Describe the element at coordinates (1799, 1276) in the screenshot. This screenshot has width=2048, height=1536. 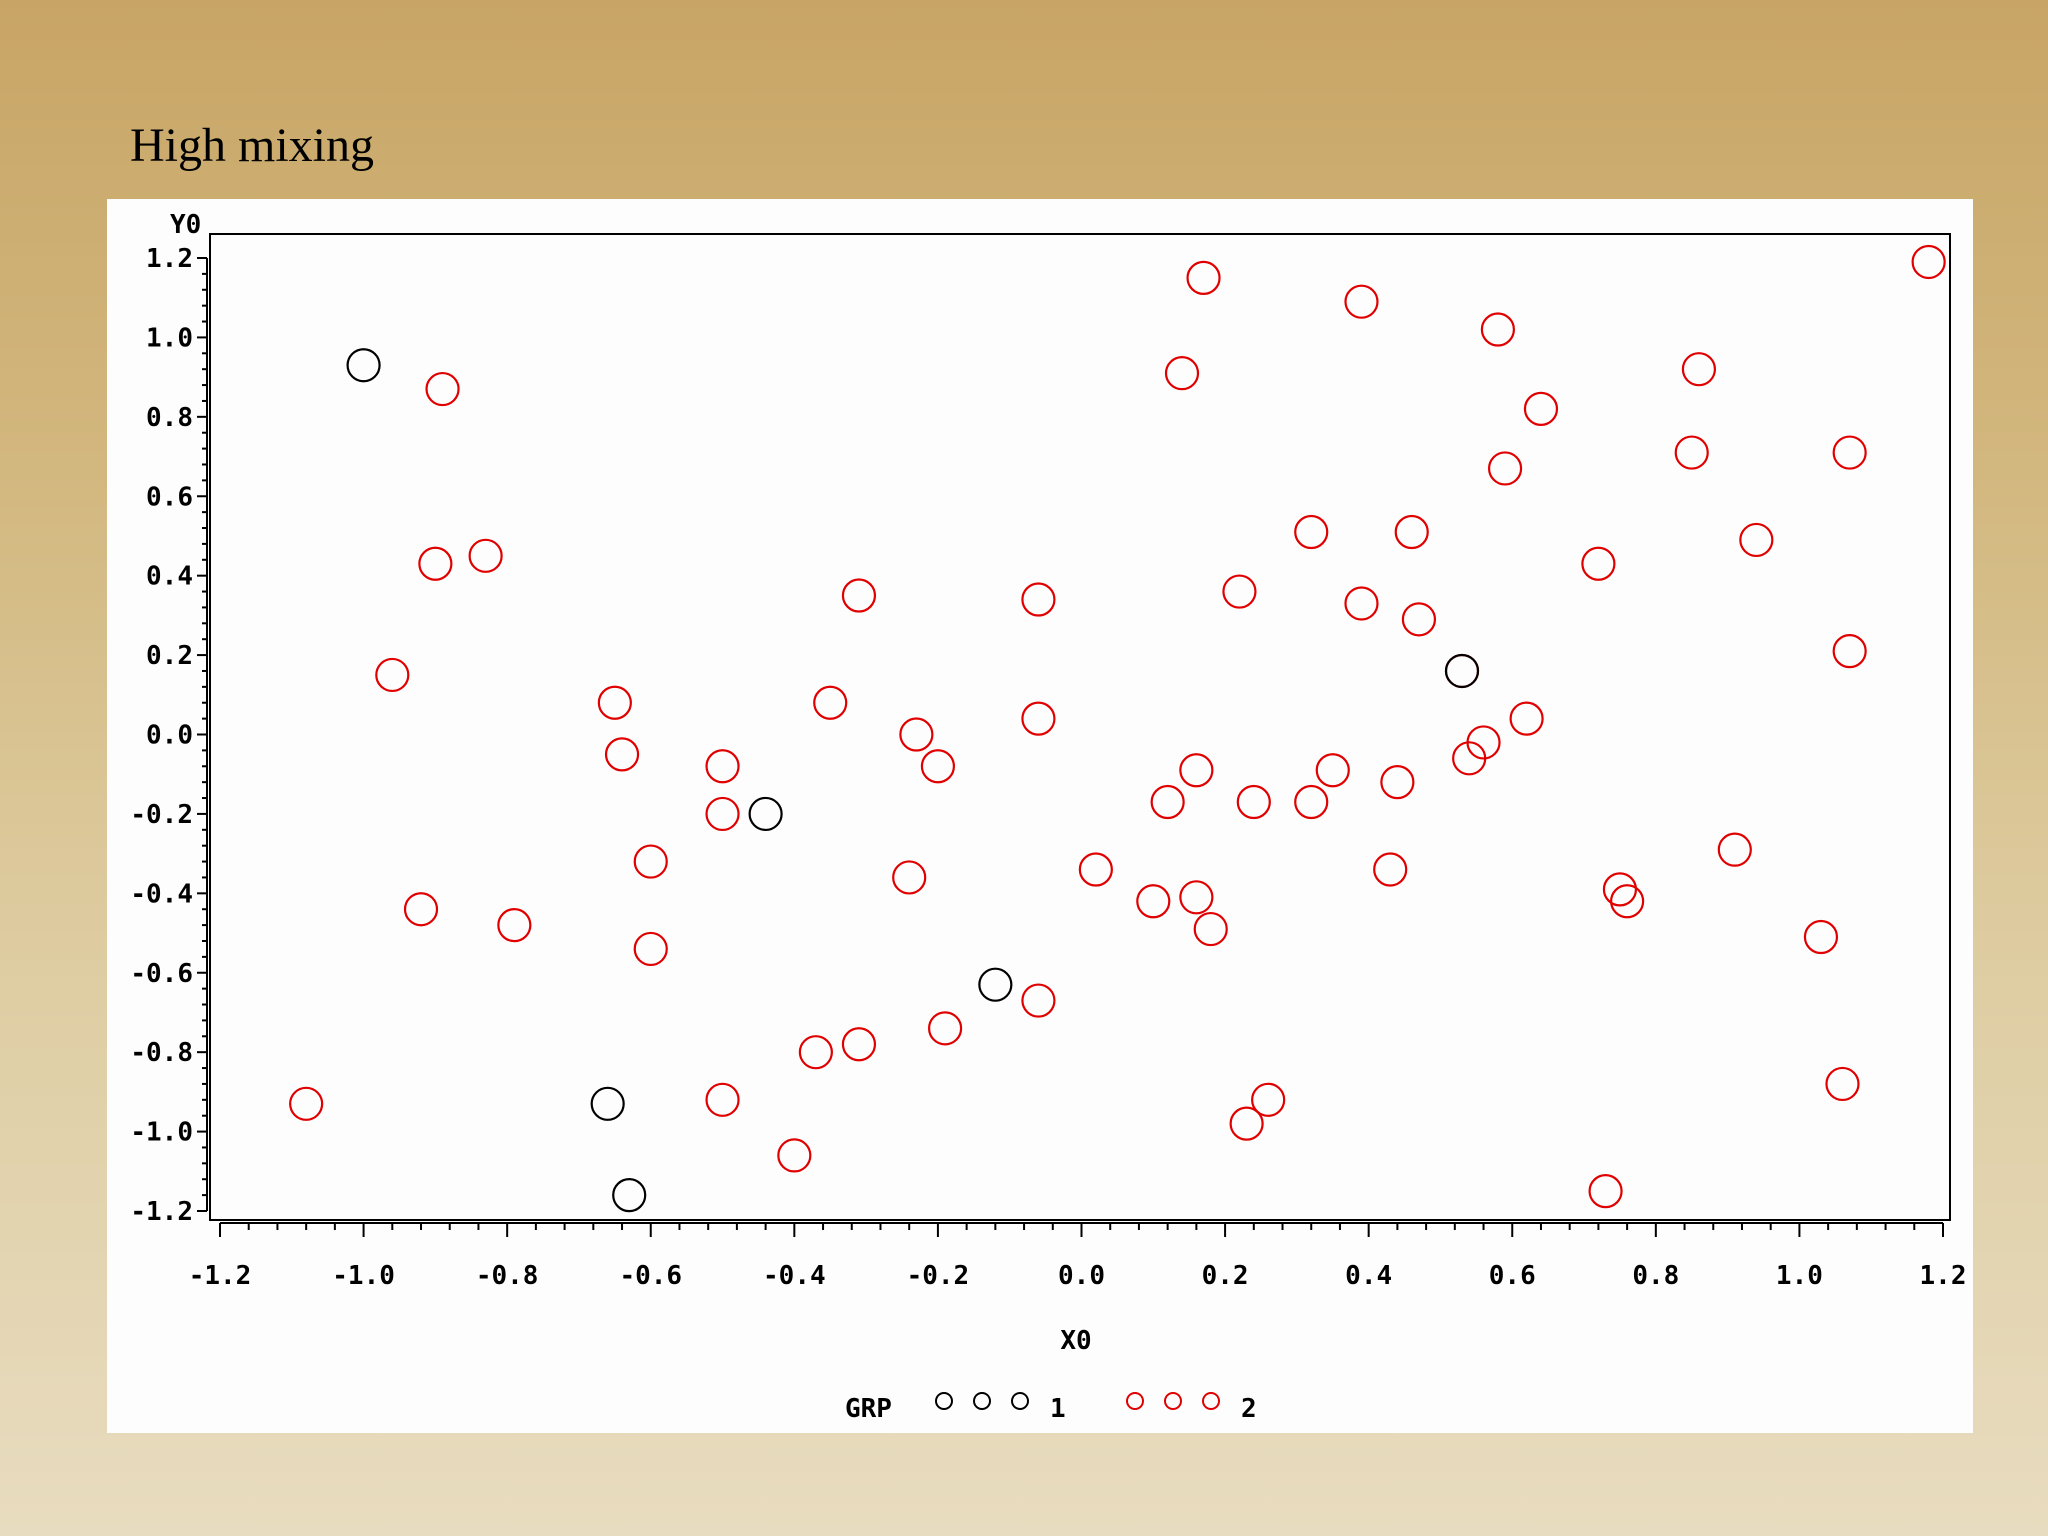
I see `x-tick-label: 1.0` at that location.